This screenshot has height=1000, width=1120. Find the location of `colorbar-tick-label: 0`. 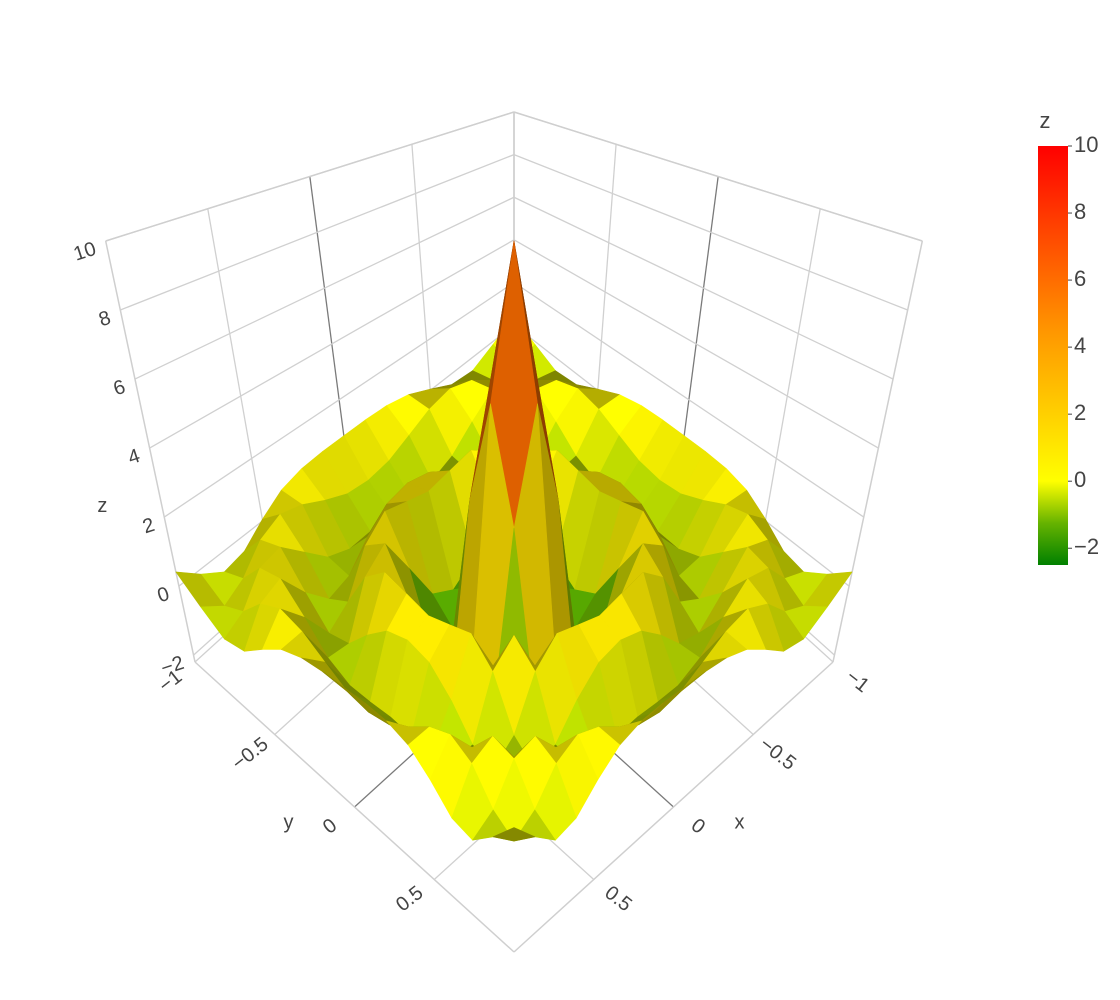

colorbar-tick-label: 0 is located at coordinates (1080, 479).